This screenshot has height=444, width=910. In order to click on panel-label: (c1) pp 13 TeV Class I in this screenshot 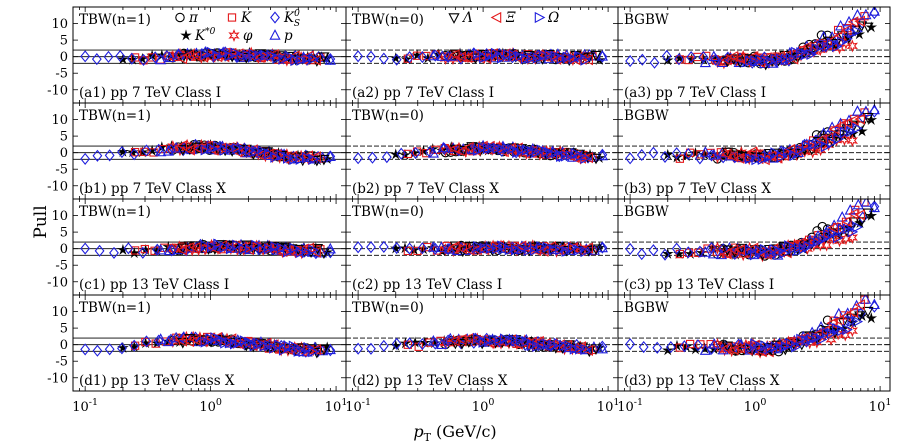, I will do `click(154, 285)`.